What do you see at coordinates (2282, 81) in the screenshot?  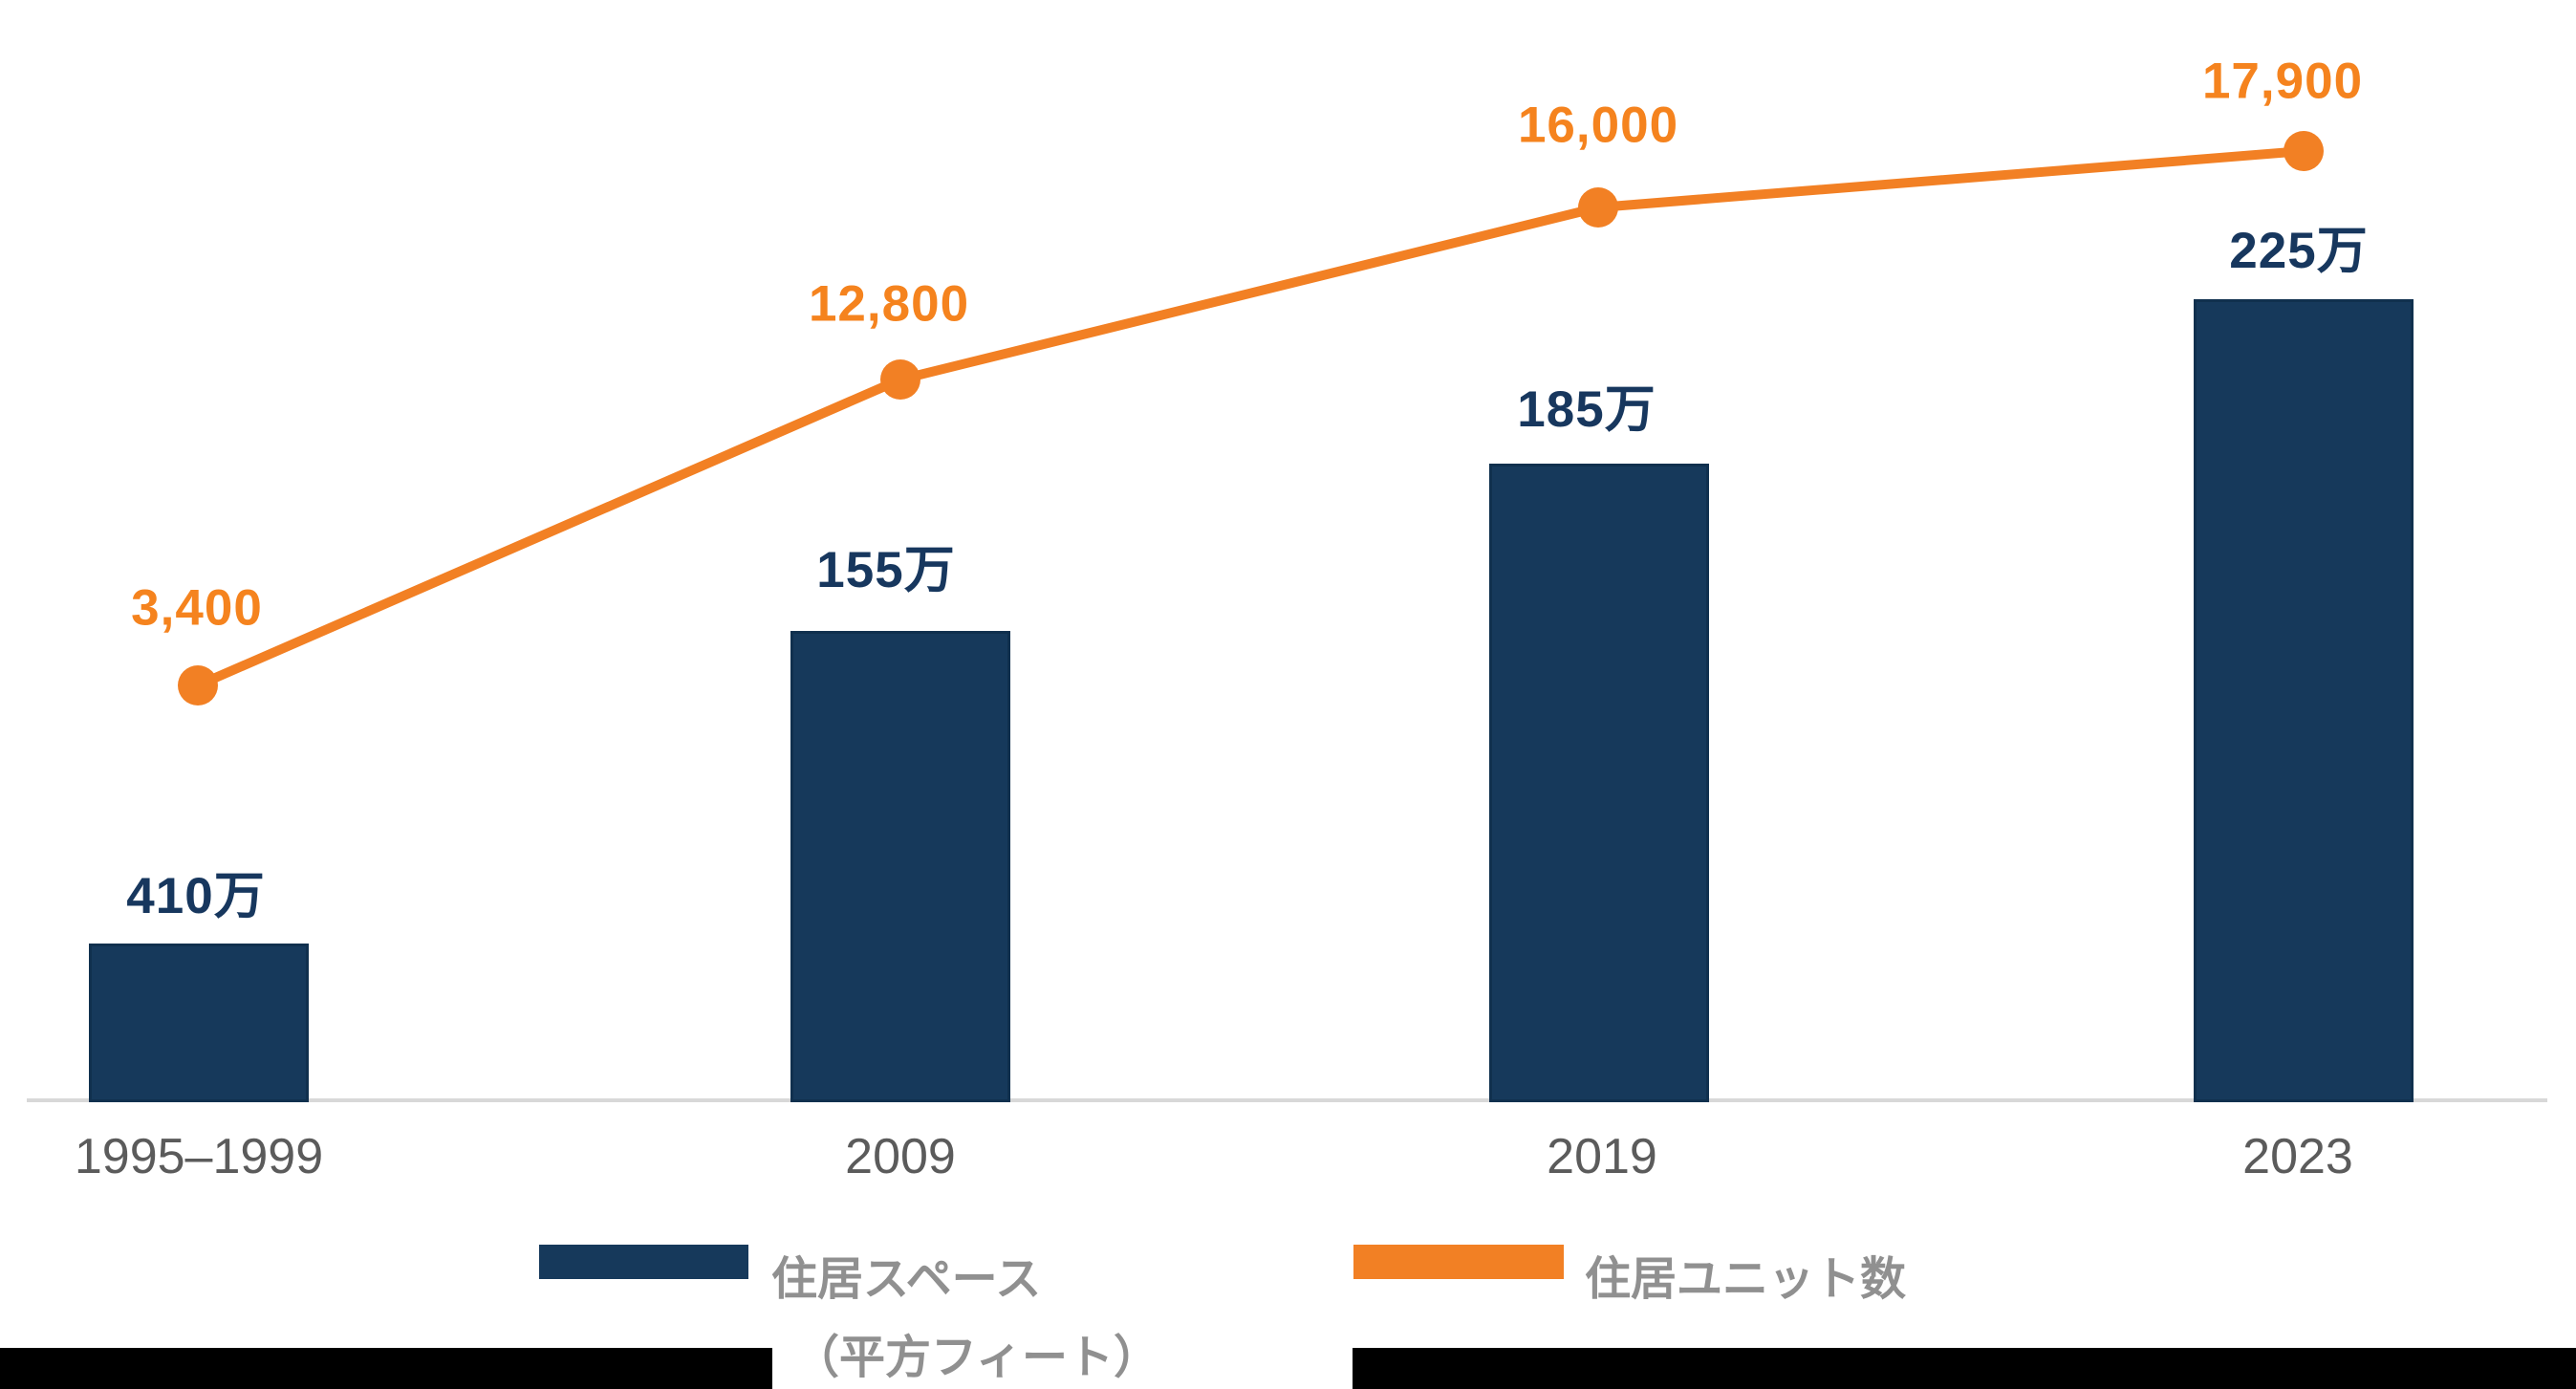 I see `line-value-label: 17,900` at bounding box center [2282, 81].